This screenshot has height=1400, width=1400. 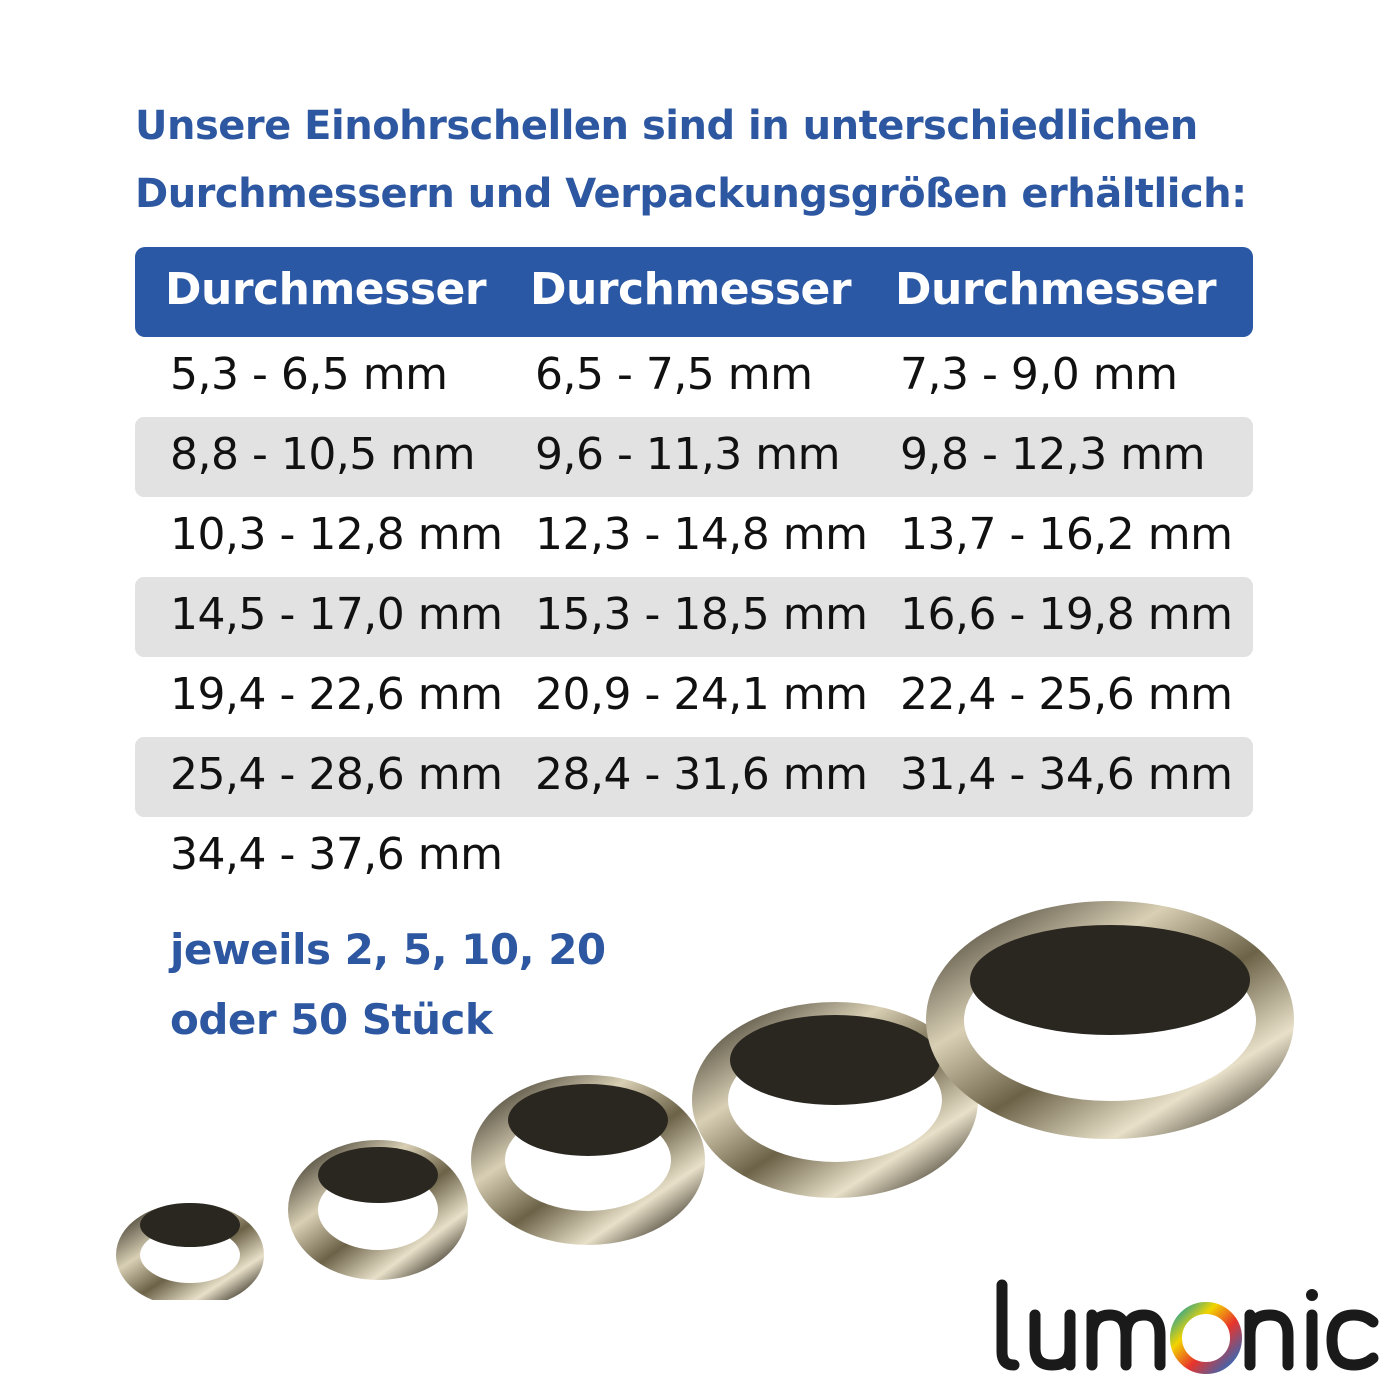 I want to click on diameter-cell: 14,5 - 17,0 mm, so click(x=336, y=614).